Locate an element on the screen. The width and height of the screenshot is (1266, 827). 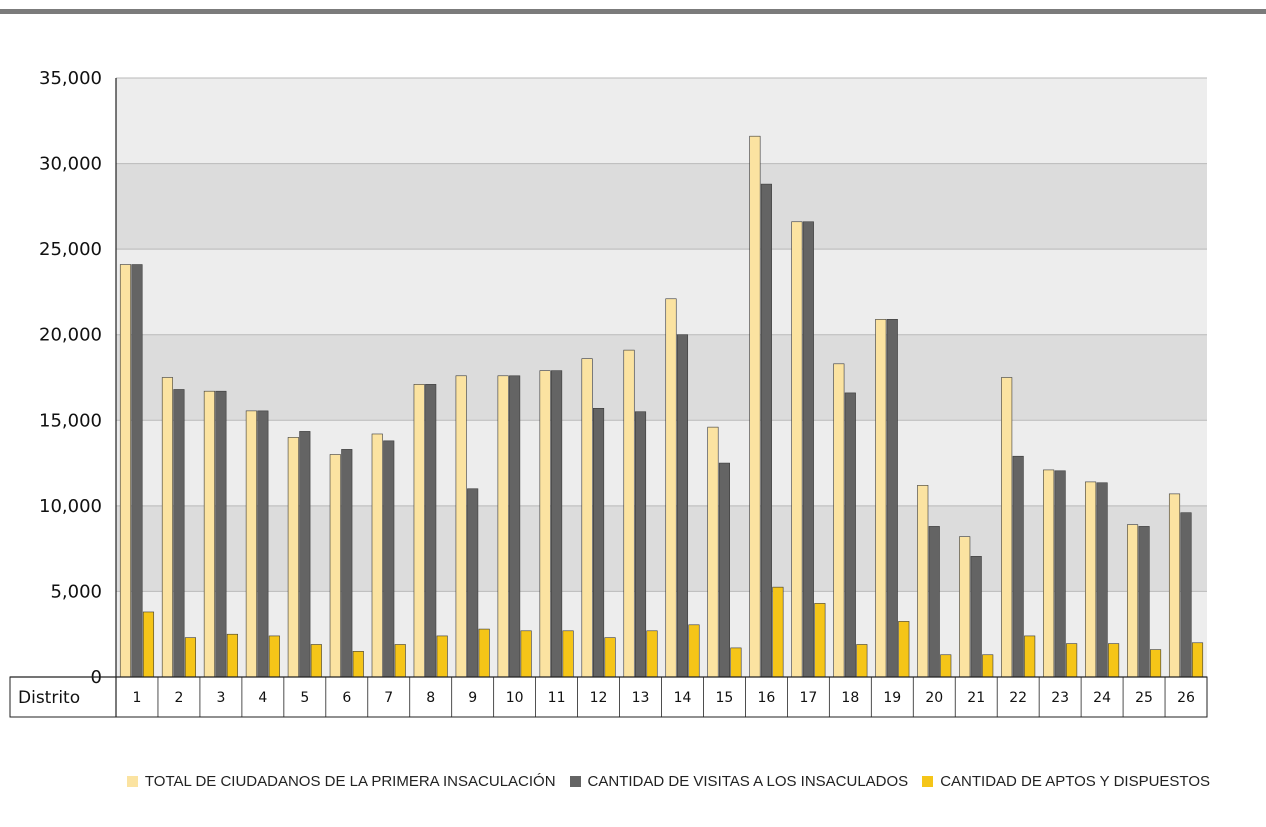
legend-item-3: CANTIDAD DE APTOS Y DISPUESTOS is located at coordinates (1066, 781).